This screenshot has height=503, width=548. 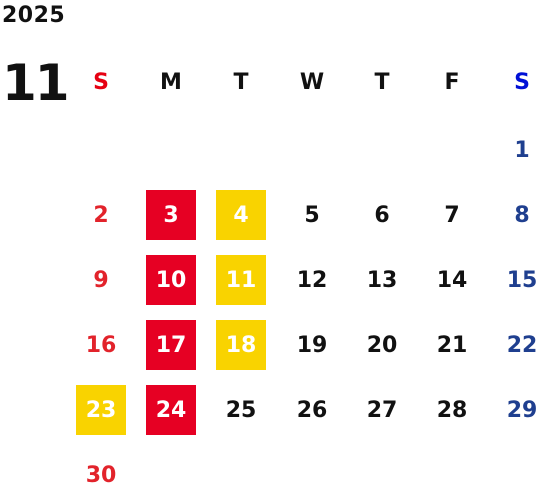 What do you see at coordinates (312, 215) in the screenshot?
I see `day-cell-5: 5` at bounding box center [312, 215].